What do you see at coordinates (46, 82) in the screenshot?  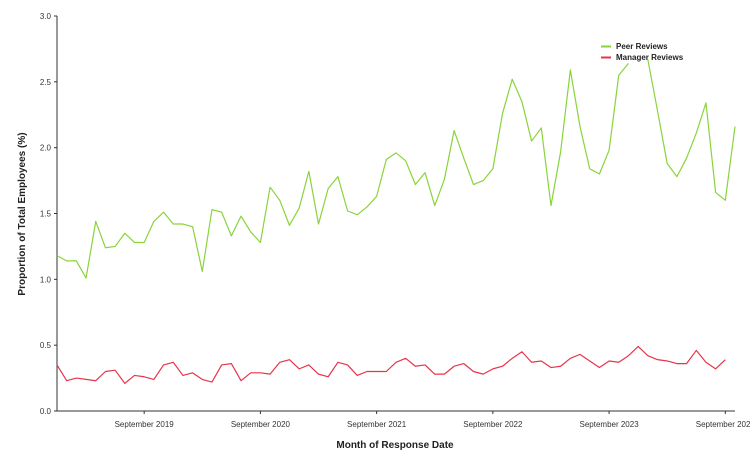 I see `y-tick-label: 2.5` at bounding box center [46, 82].